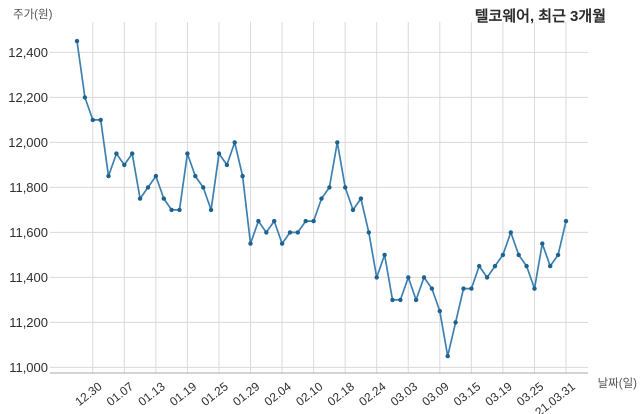  What do you see at coordinates (28, 232) in the screenshot?
I see `y-tick-label: 11,600` at bounding box center [28, 232].